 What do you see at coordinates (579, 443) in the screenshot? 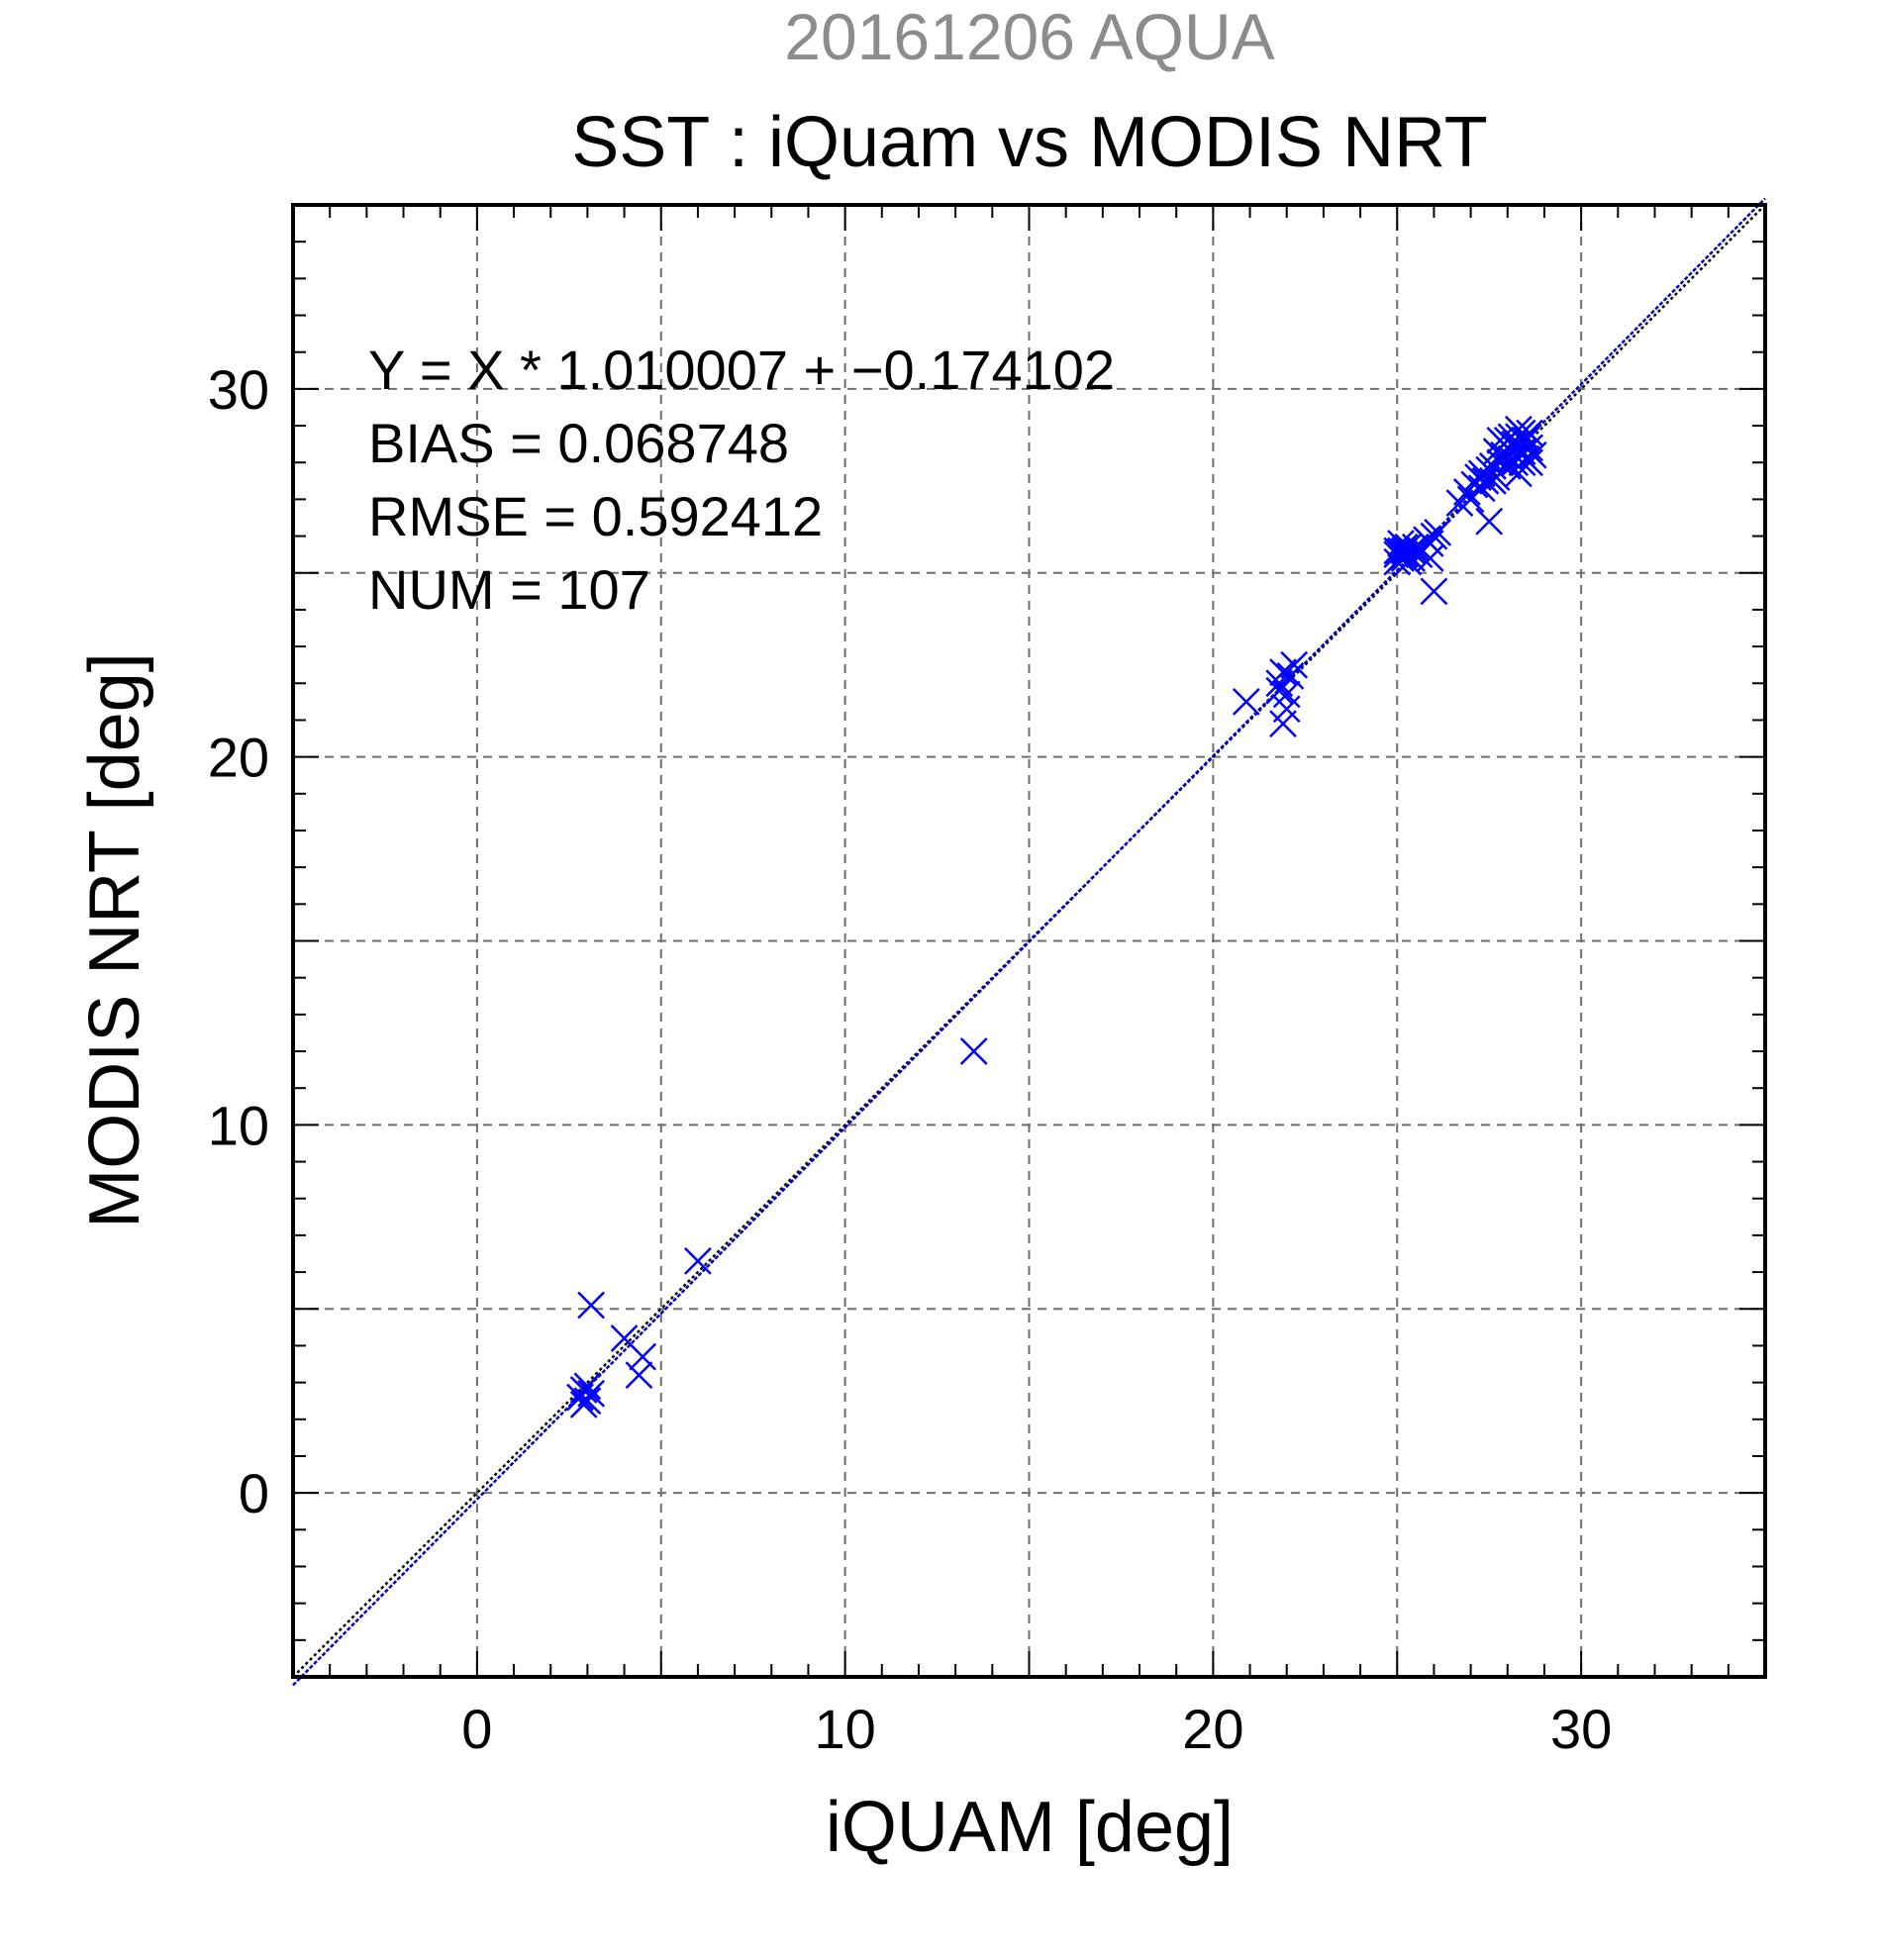
I see `stats-line-2: BIAS = 0.068748` at bounding box center [579, 443].